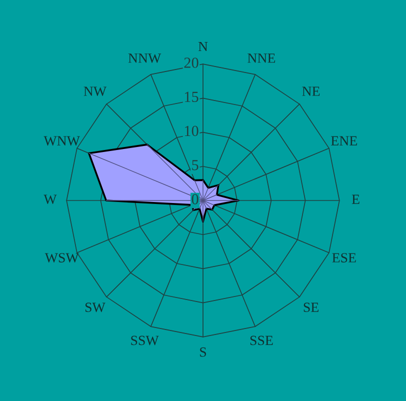 The height and width of the screenshot is (401, 406). I want to click on spoke-label: SW, so click(95, 307).